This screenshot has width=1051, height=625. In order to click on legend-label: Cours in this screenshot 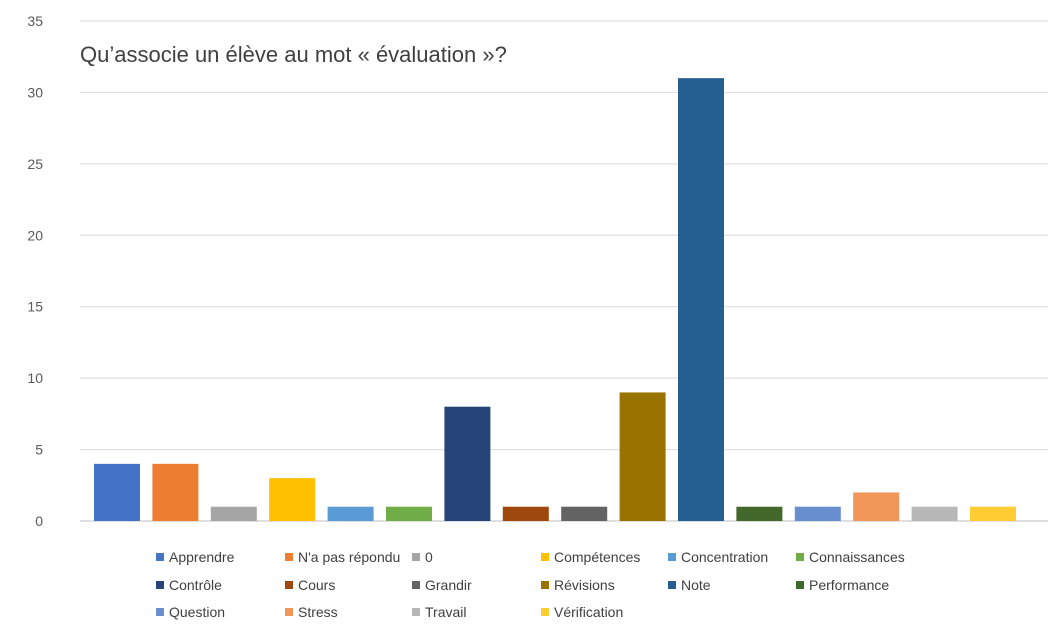, I will do `click(316, 585)`.